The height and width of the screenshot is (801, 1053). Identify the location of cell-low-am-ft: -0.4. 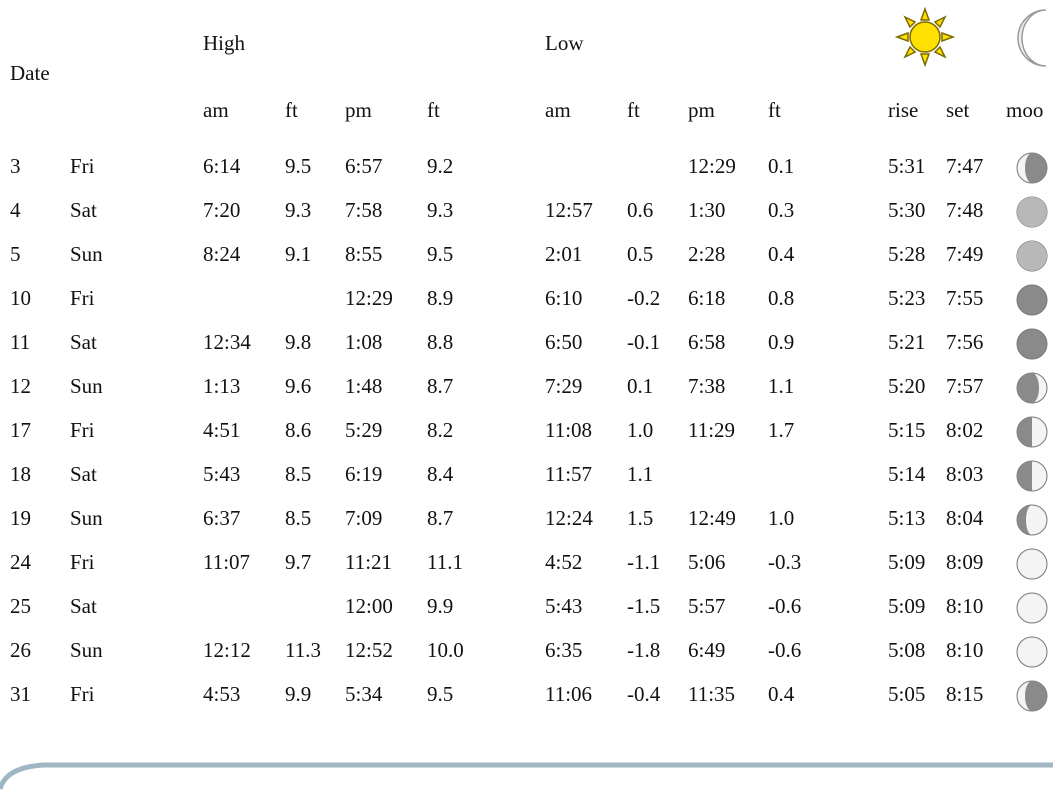
(644, 694).